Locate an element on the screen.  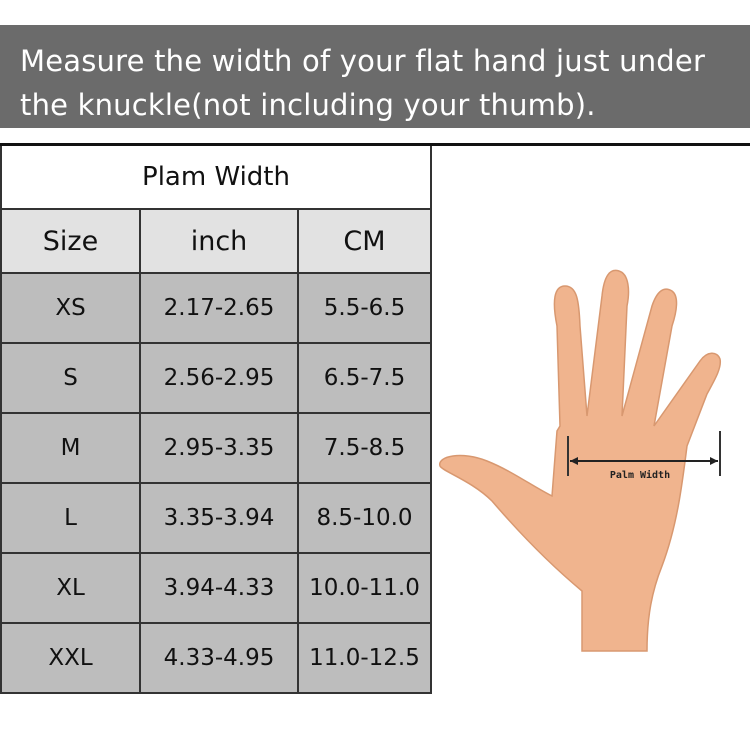
cell-inch: 2.17-2.65 is located at coordinates (219, 308).